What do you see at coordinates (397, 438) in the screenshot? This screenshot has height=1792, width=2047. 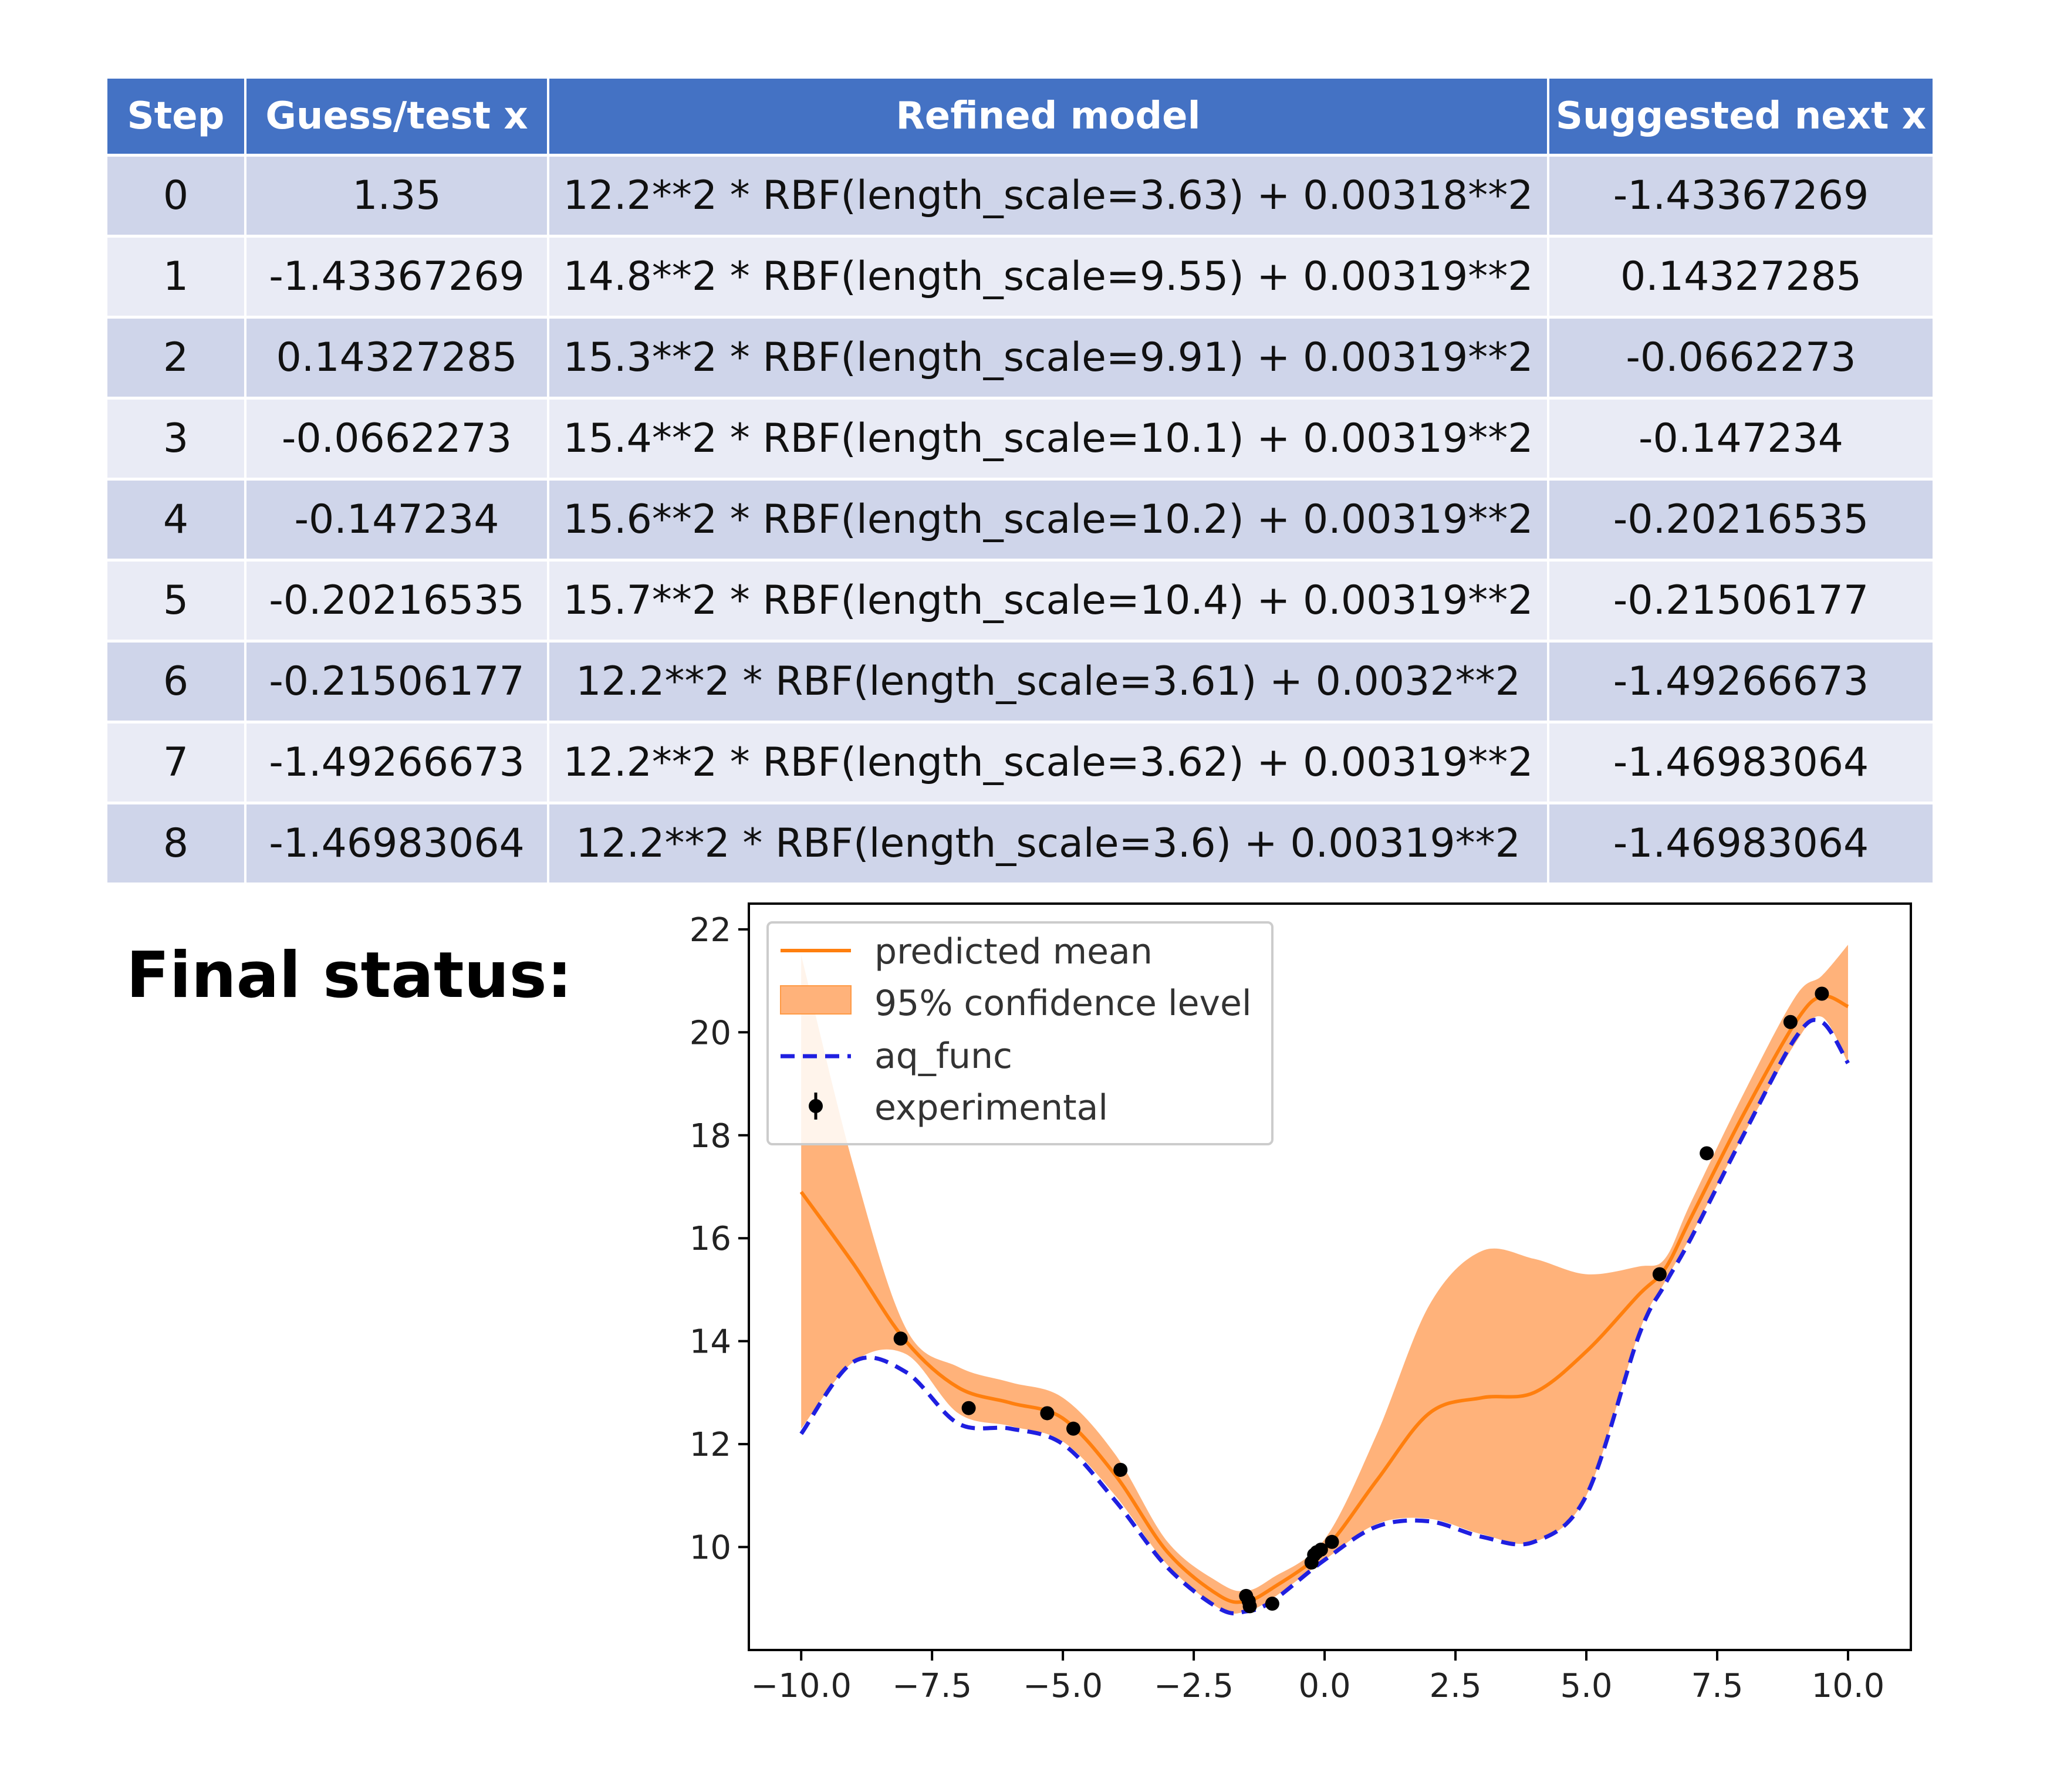 I see `cell-guess: -0.0662273` at bounding box center [397, 438].